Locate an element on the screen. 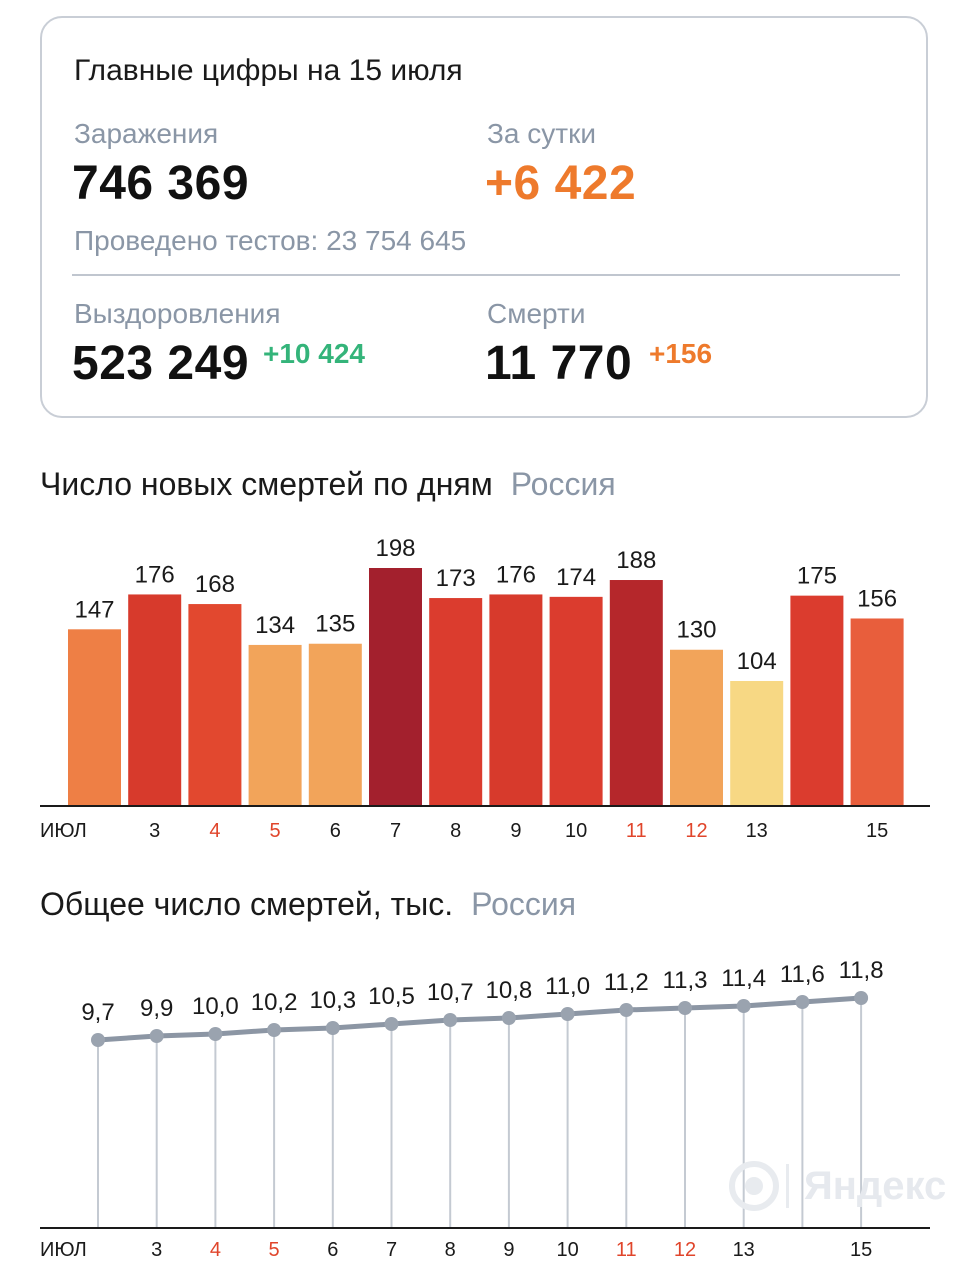 The image size is (970, 1280). summary-divider is located at coordinates (486, 275).